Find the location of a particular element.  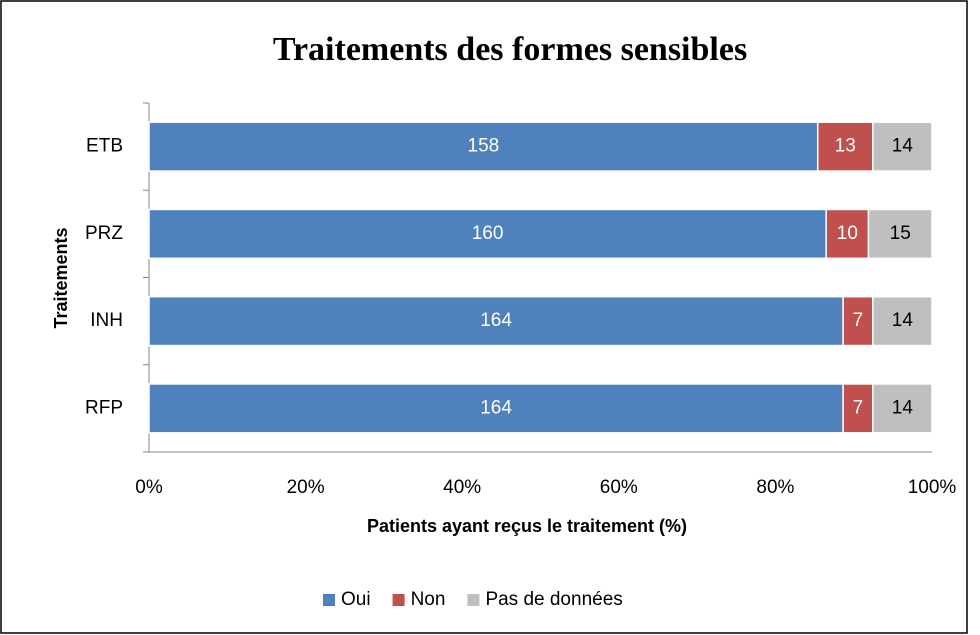

data-label: 13 is located at coordinates (845, 146).